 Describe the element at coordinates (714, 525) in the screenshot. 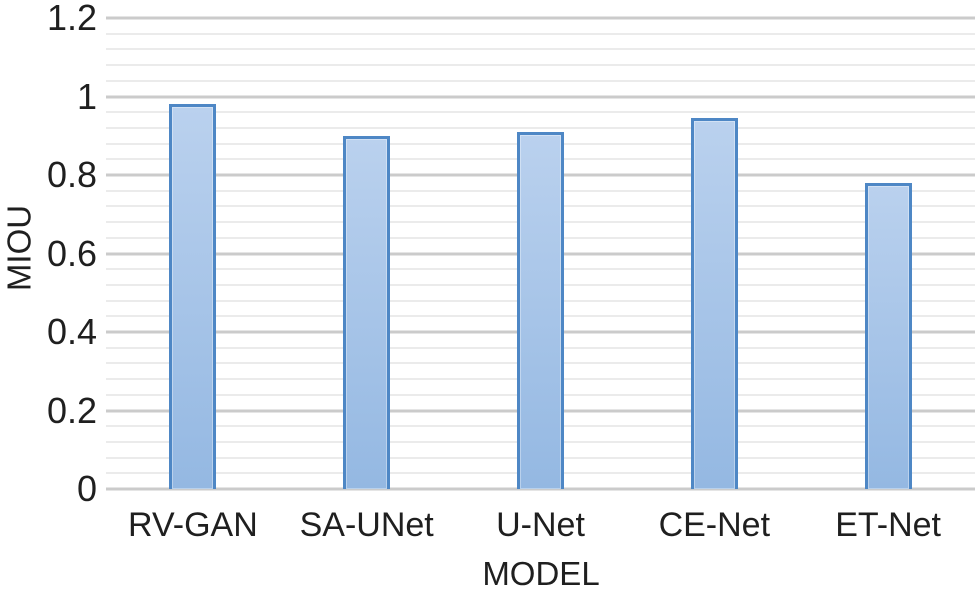

I see `x-tick-label-ce-net: CE-Net` at that location.